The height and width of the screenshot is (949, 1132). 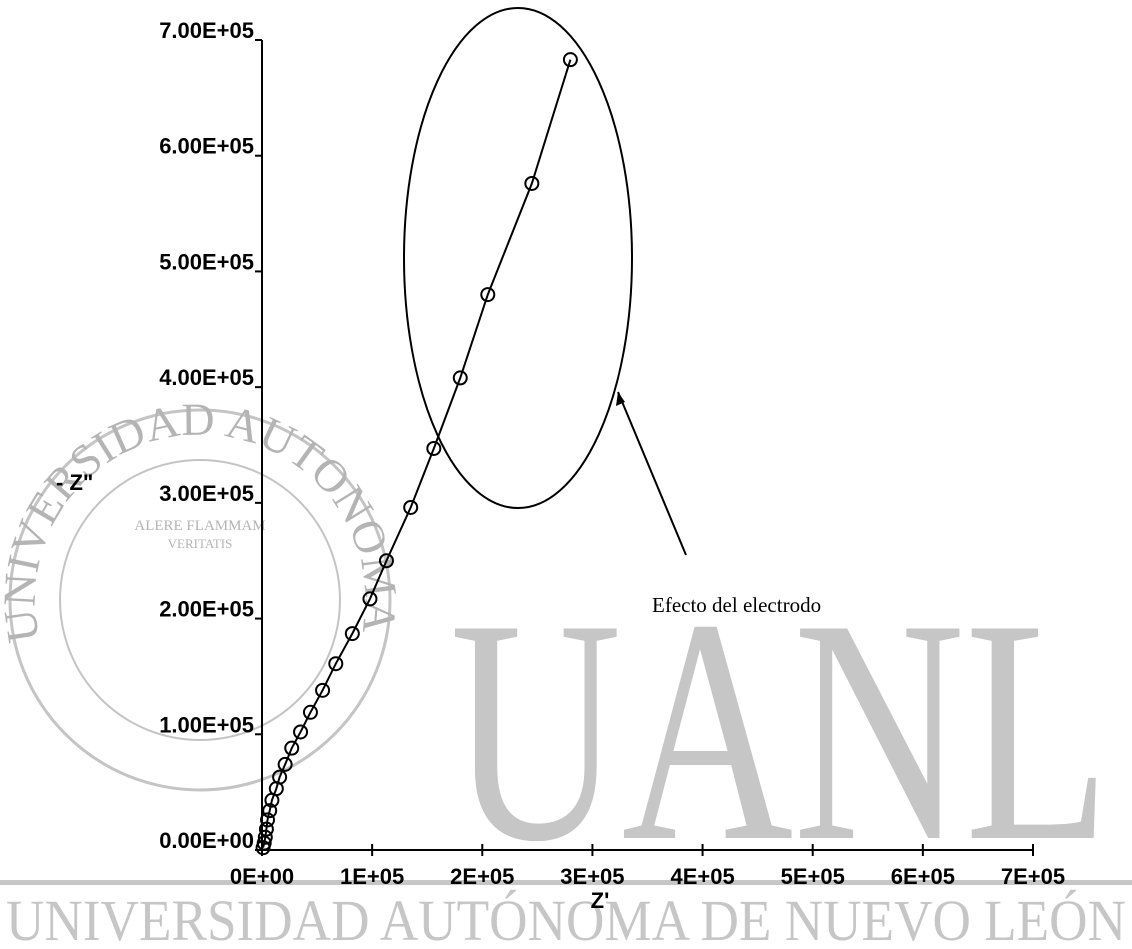 What do you see at coordinates (372, 876) in the screenshot?
I see `x-tick-label: 1E+05` at bounding box center [372, 876].